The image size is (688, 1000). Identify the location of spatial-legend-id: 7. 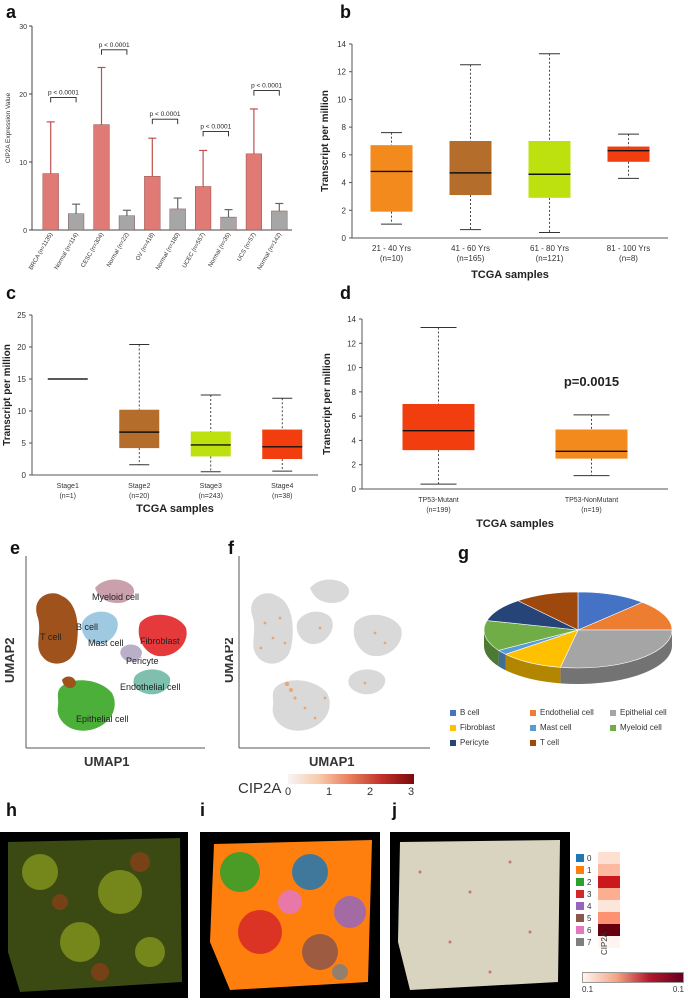
(589, 942).